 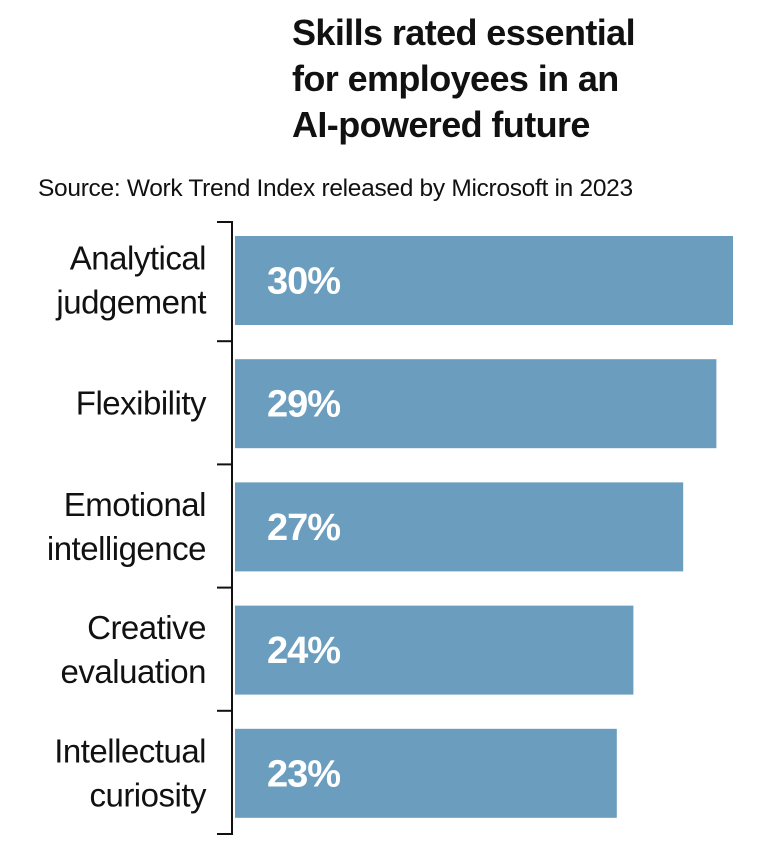 What do you see at coordinates (303, 528) in the screenshot?
I see `bar-value-label: 27%` at bounding box center [303, 528].